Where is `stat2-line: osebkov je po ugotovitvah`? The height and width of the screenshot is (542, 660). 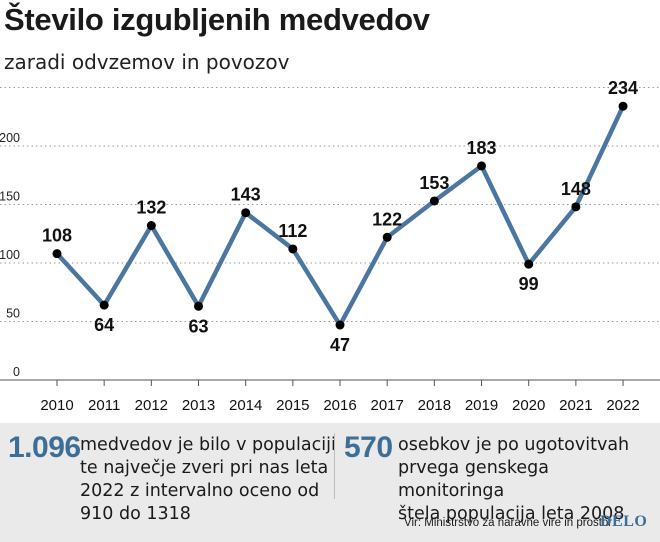 stat2-line: osebkov je po ugotovitvah is located at coordinates (514, 445).